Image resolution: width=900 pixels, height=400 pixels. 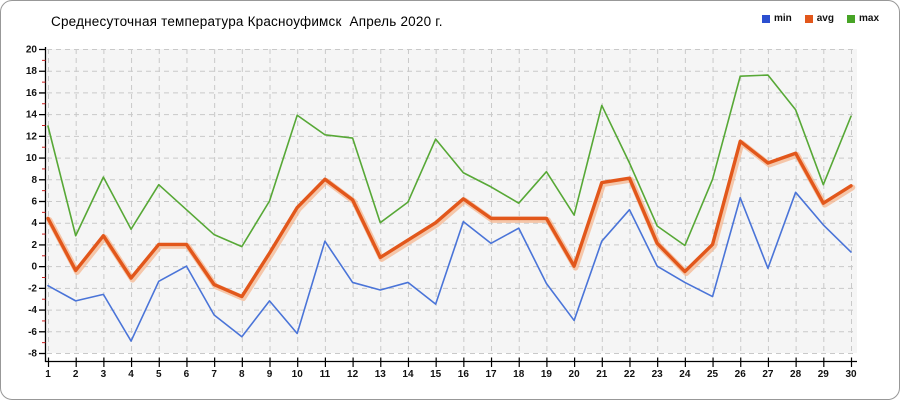 I want to click on legend-label-max: max, so click(x=868, y=18).